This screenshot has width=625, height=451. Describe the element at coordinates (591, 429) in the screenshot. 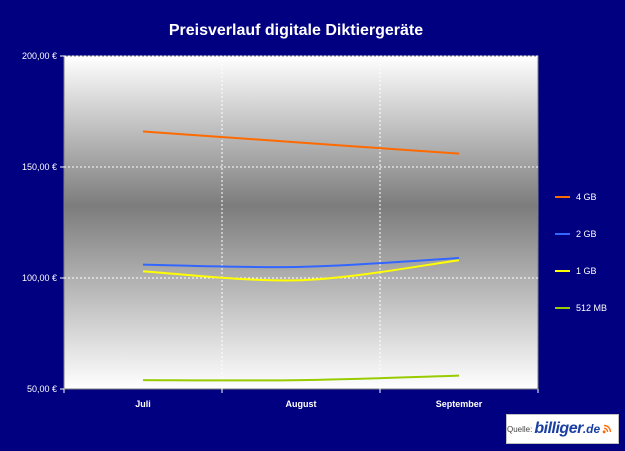

I see `watermark-tld: .de` at that location.